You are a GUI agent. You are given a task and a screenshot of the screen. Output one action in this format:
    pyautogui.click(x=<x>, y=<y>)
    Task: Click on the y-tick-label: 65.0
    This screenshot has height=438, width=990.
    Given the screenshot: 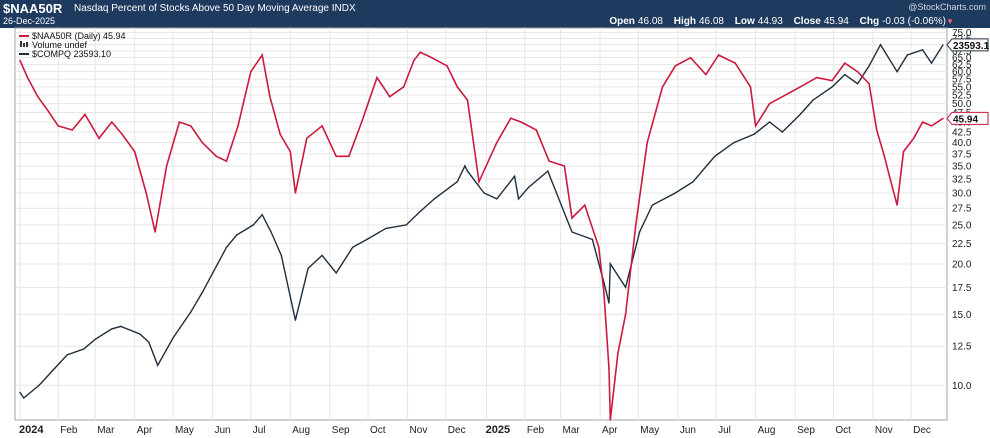 What is the action you would take?
    pyautogui.click(x=962, y=58)
    